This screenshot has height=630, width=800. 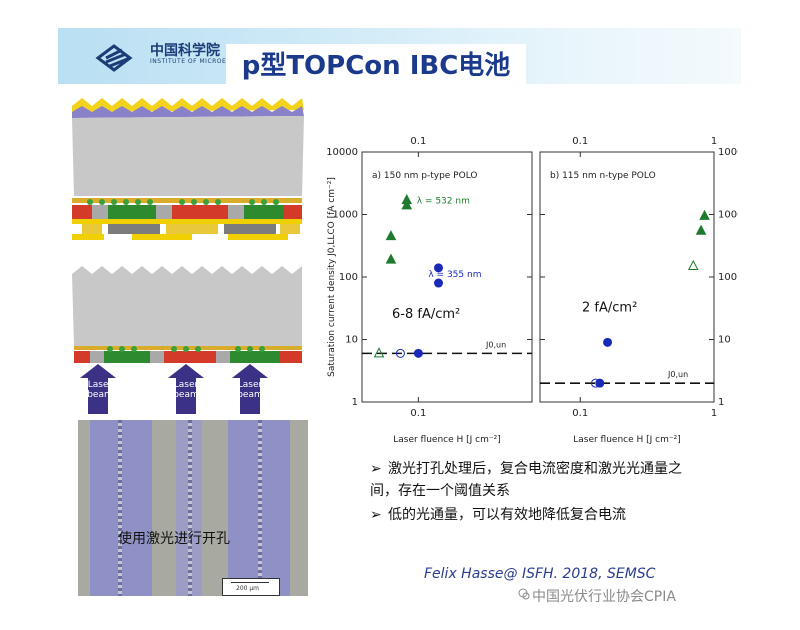 What do you see at coordinates (604, 597) in the screenshot?
I see `watermark: 中国光伏行业协会CPIA` at bounding box center [604, 597].